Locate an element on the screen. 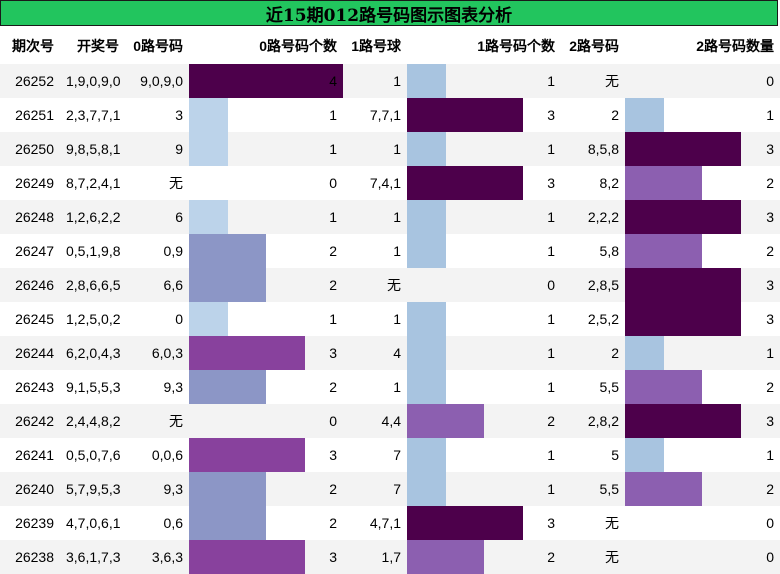 This screenshot has width=780, height=574. route0-count-cell: 1 is located at coordinates (266, 217).